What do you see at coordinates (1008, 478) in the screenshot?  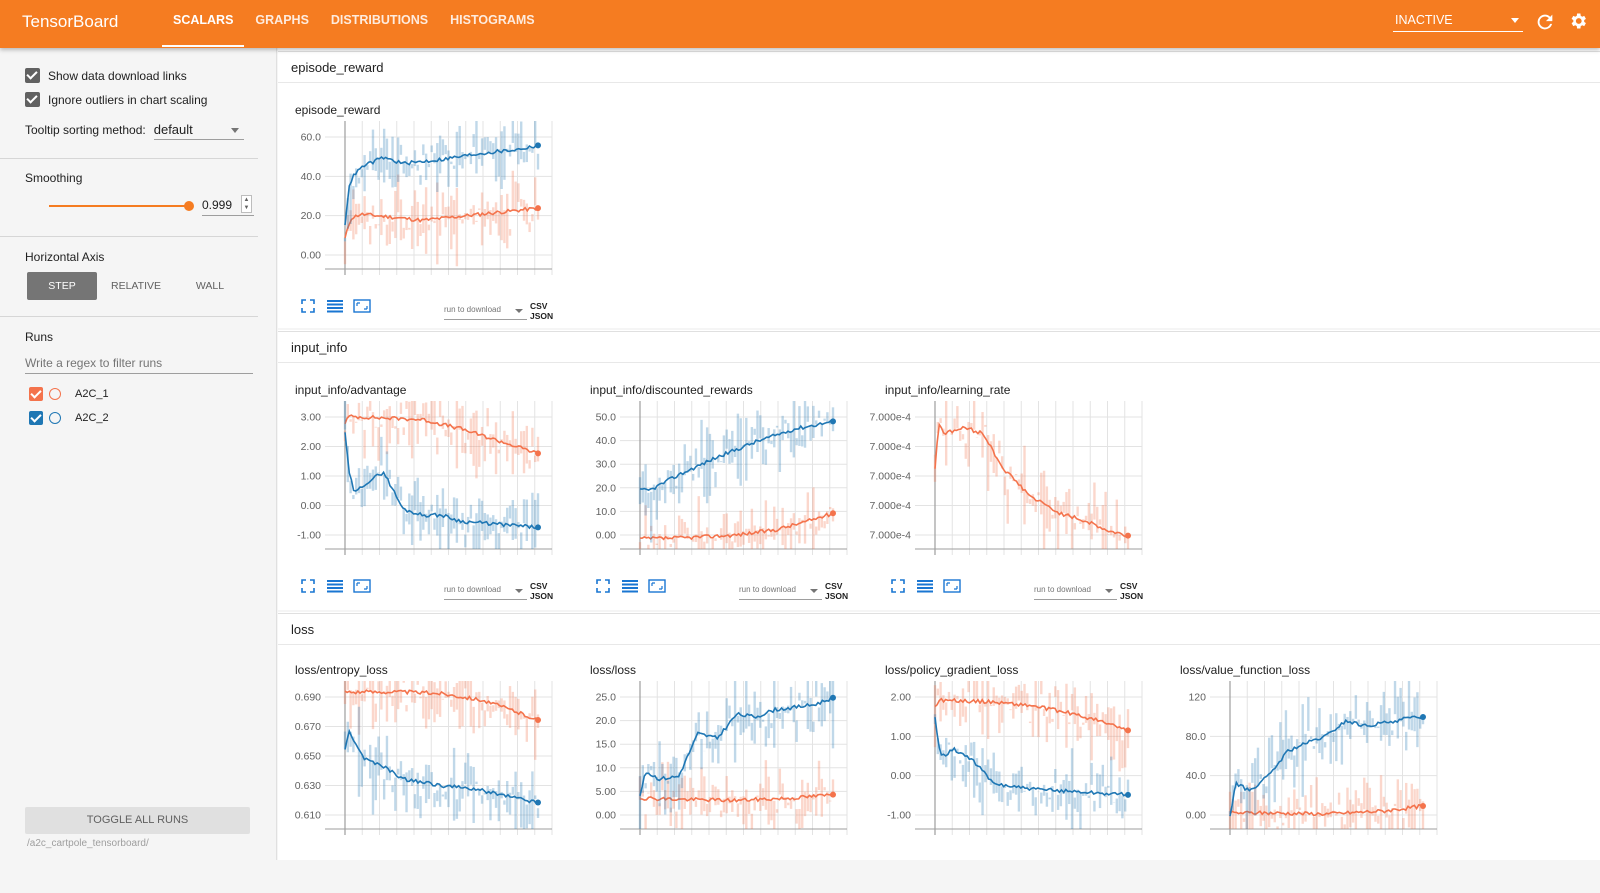 I see `chart-plot: 7.000e-4 7.000e-4 7.000e-4 7.000e-4 7.000e-4` at bounding box center [1008, 478].